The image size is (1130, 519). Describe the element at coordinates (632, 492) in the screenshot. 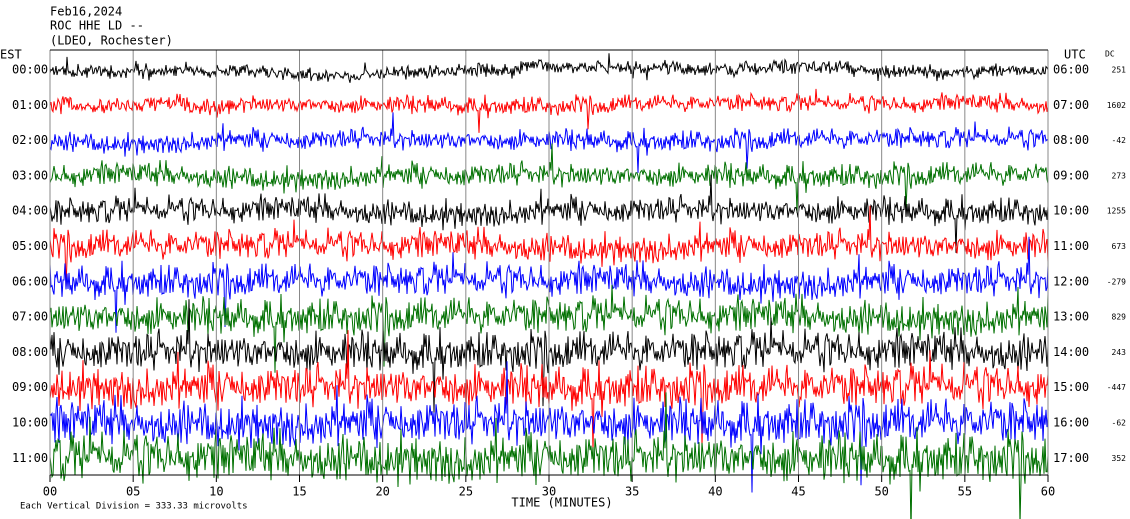

I see `x-tick-label: 35` at that location.